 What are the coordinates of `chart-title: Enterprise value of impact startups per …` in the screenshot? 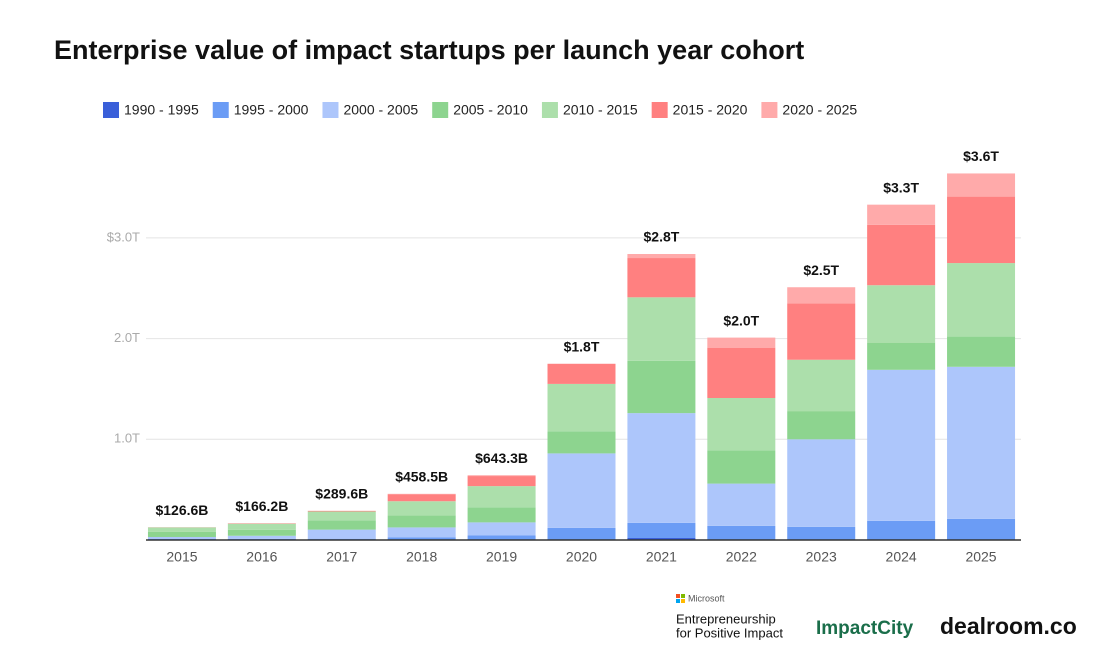 It's located at (429, 50).